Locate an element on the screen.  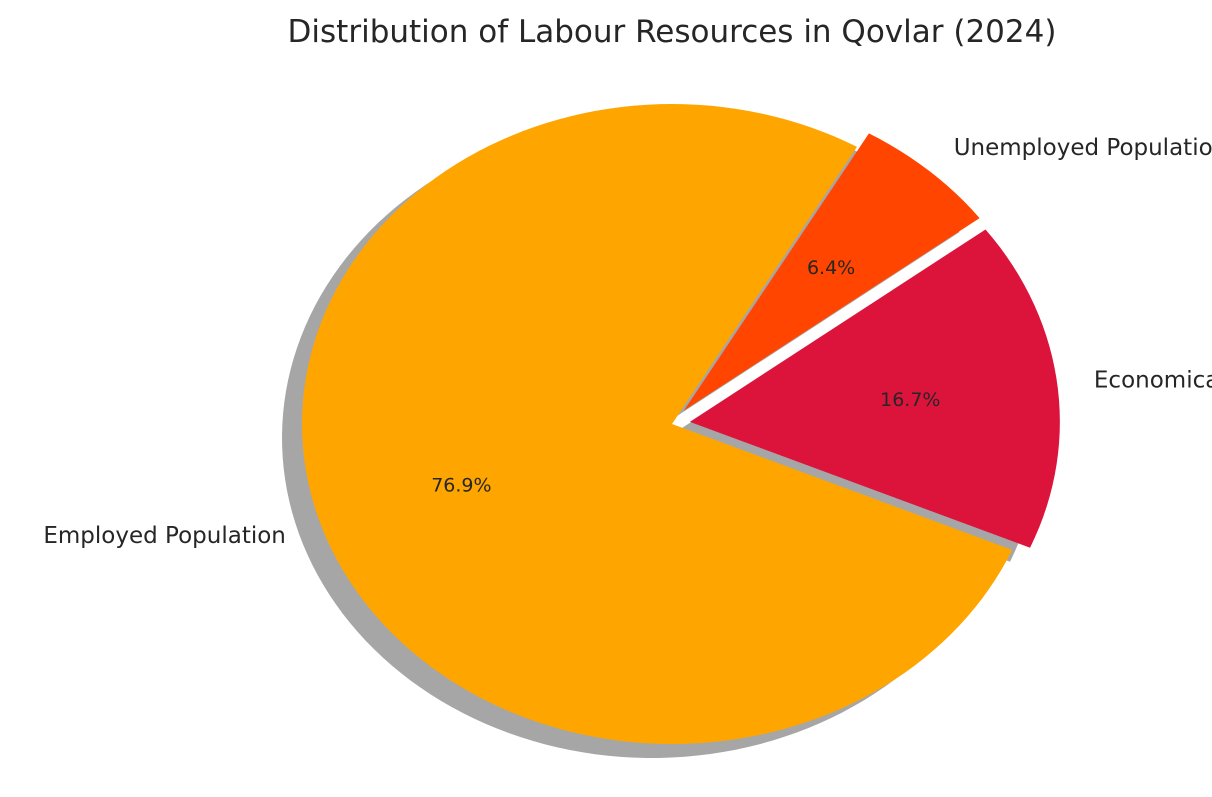
category-label-unemployed-population: Unemployed Population is located at coordinates (1083, 148).